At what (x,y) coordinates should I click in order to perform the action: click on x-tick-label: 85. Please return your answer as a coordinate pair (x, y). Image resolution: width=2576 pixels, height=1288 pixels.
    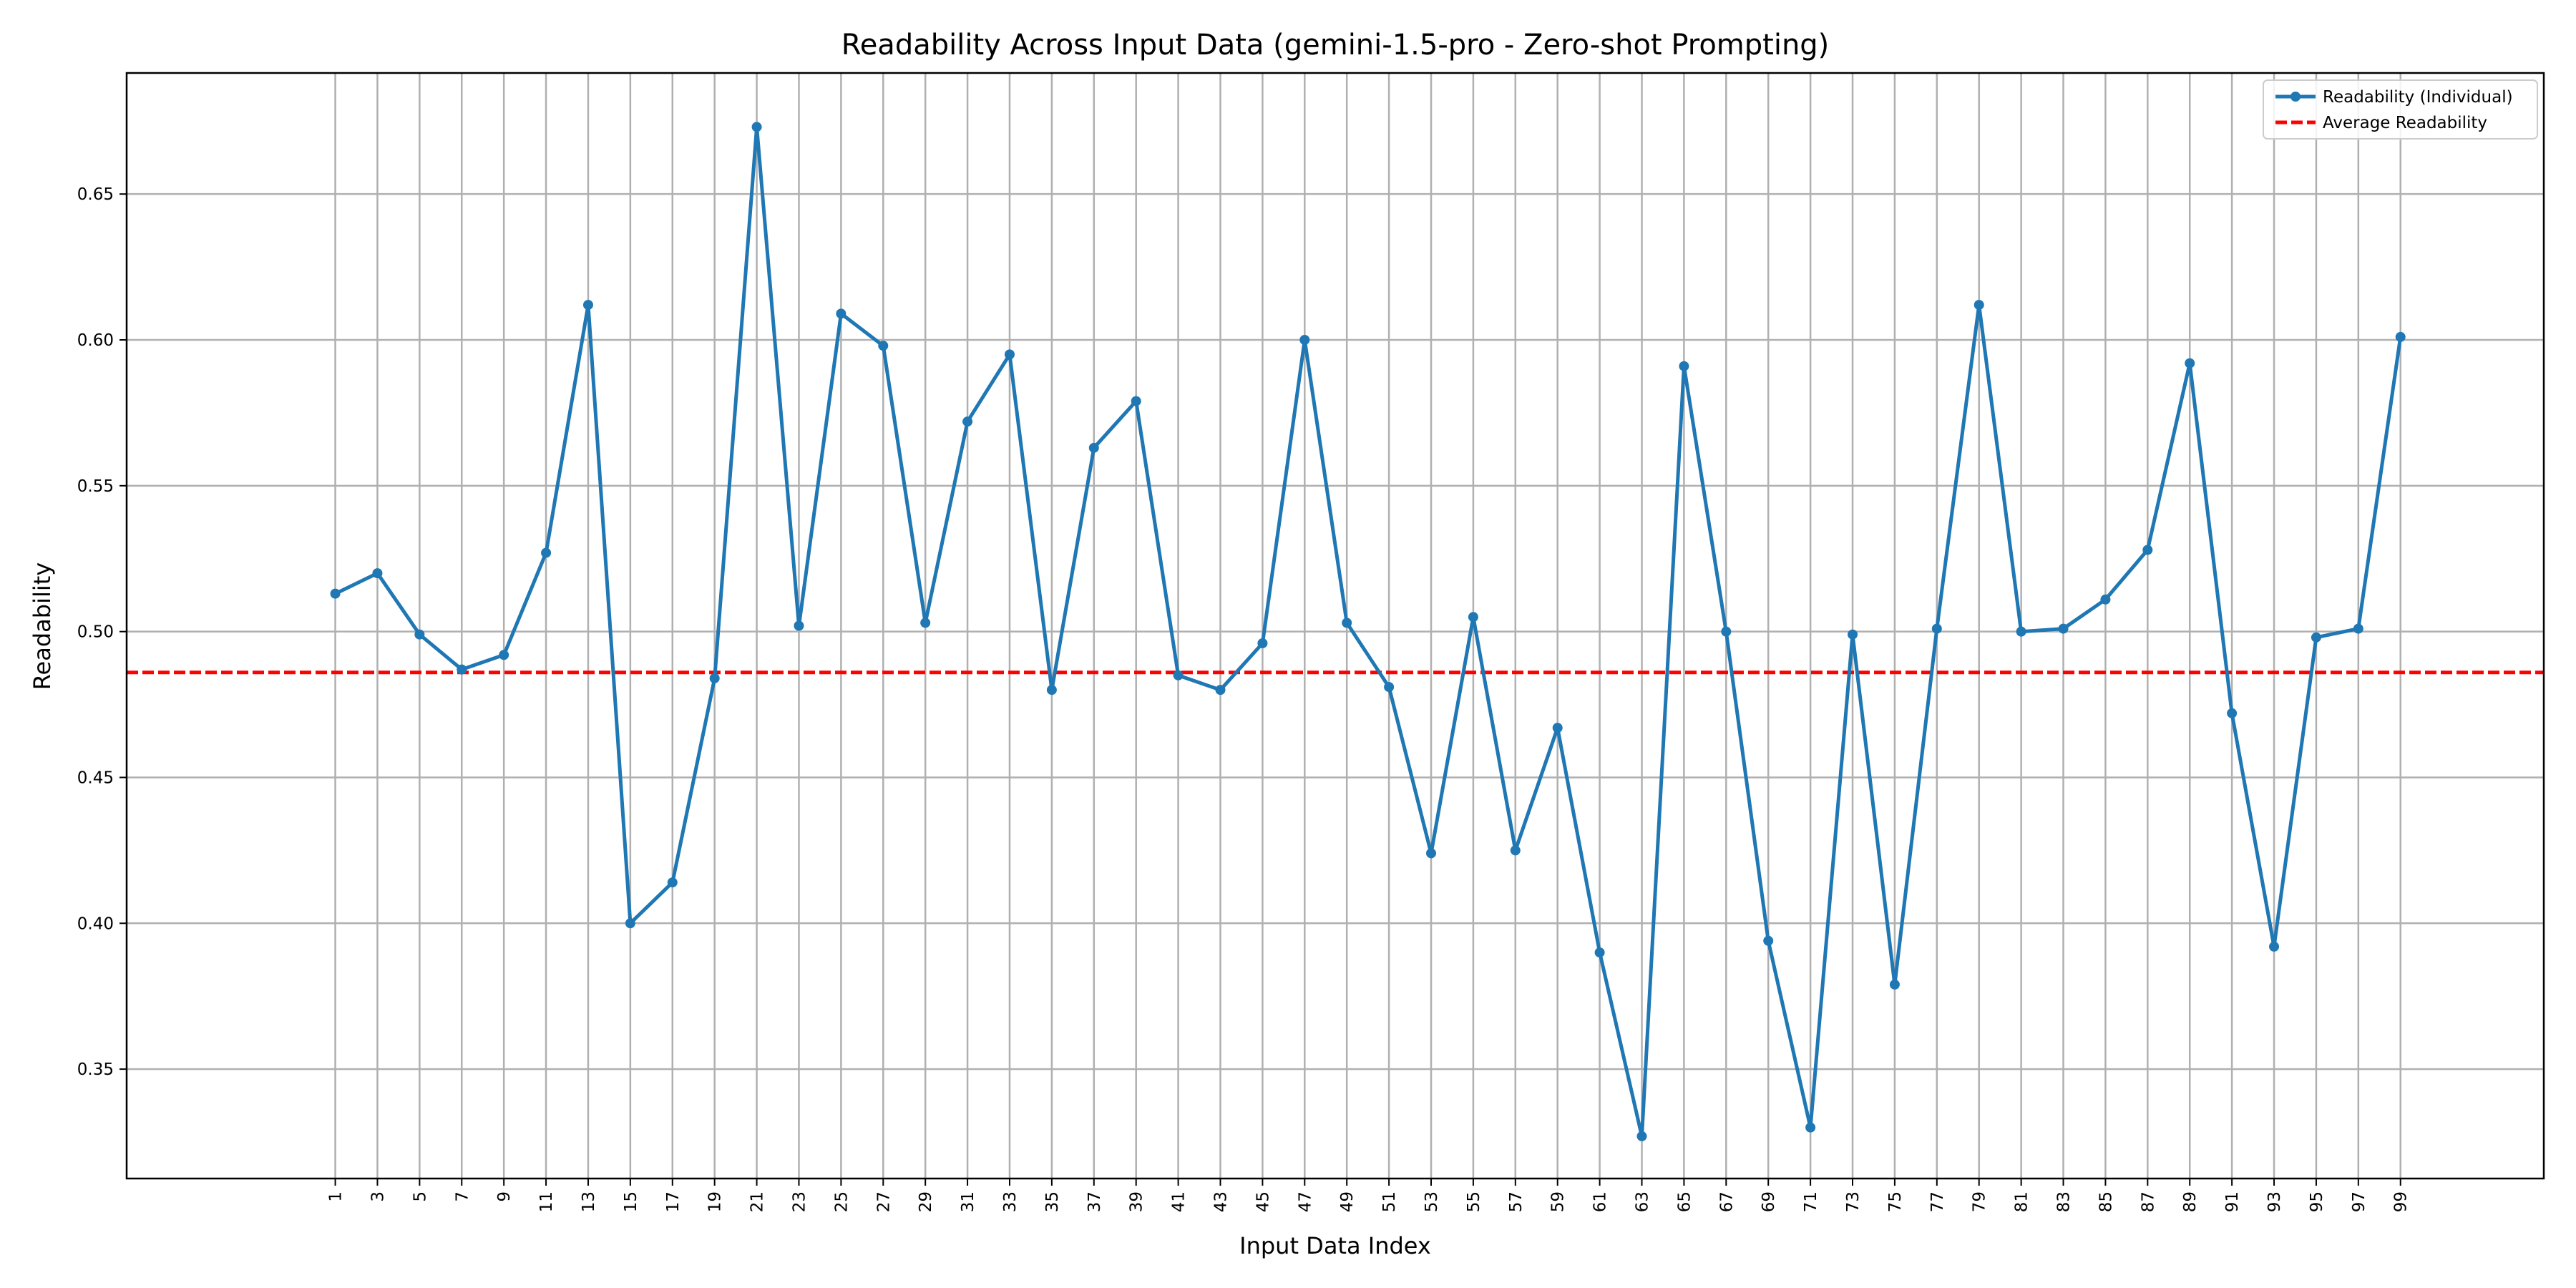
    Looking at the image, I should click on (2106, 1201).